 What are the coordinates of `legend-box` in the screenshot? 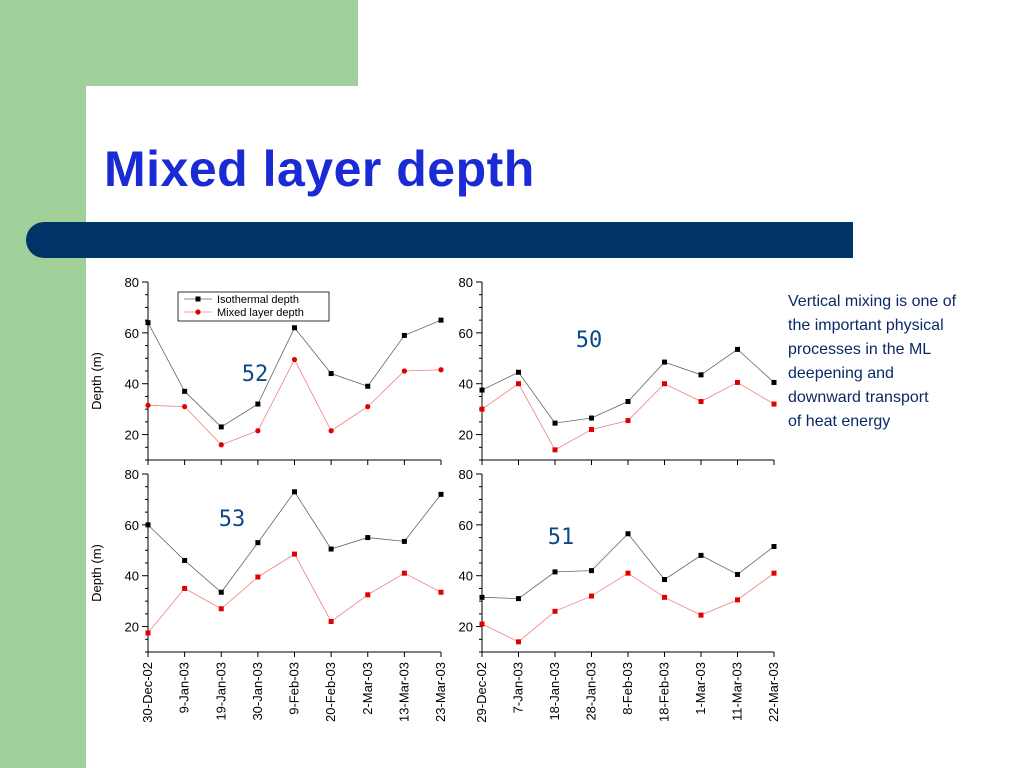 It's located at (253, 306).